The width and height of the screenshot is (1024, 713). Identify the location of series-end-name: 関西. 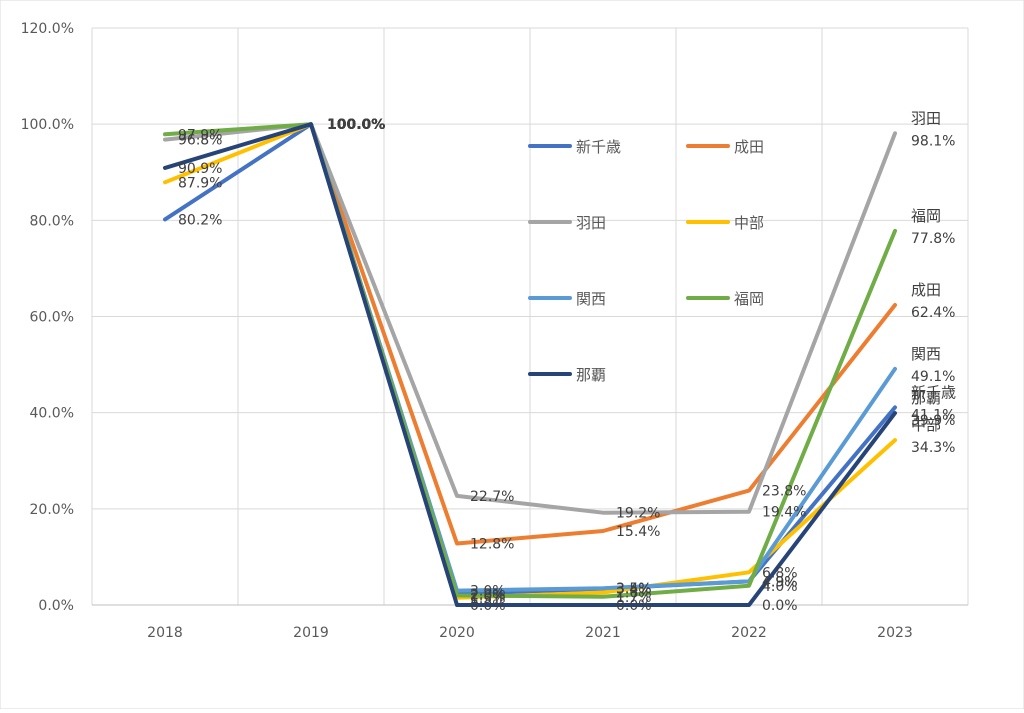
(926, 354).